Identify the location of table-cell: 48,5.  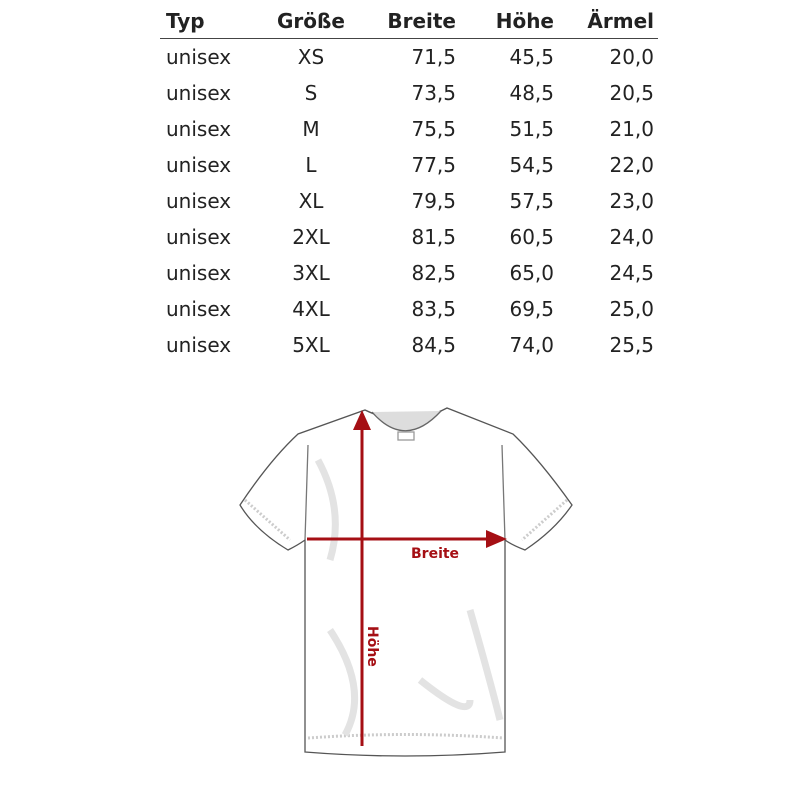
(531, 93).